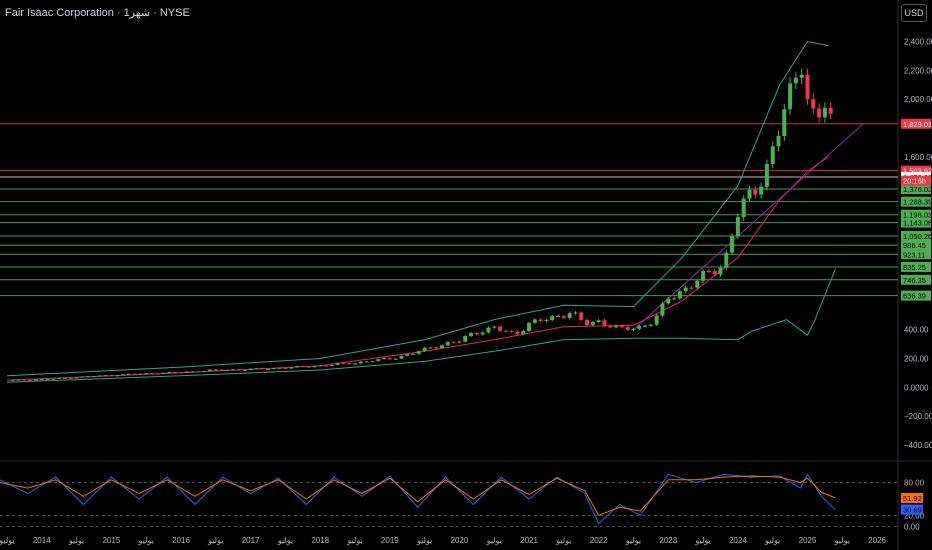  Describe the element at coordinates (599, 540) in the screenshot. I see `x-tick-label: 2022` at that location.